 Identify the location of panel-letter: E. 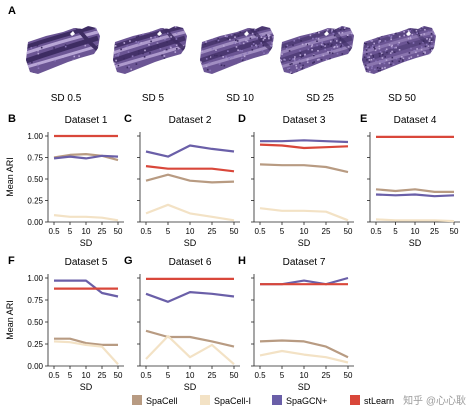
(363, 119).